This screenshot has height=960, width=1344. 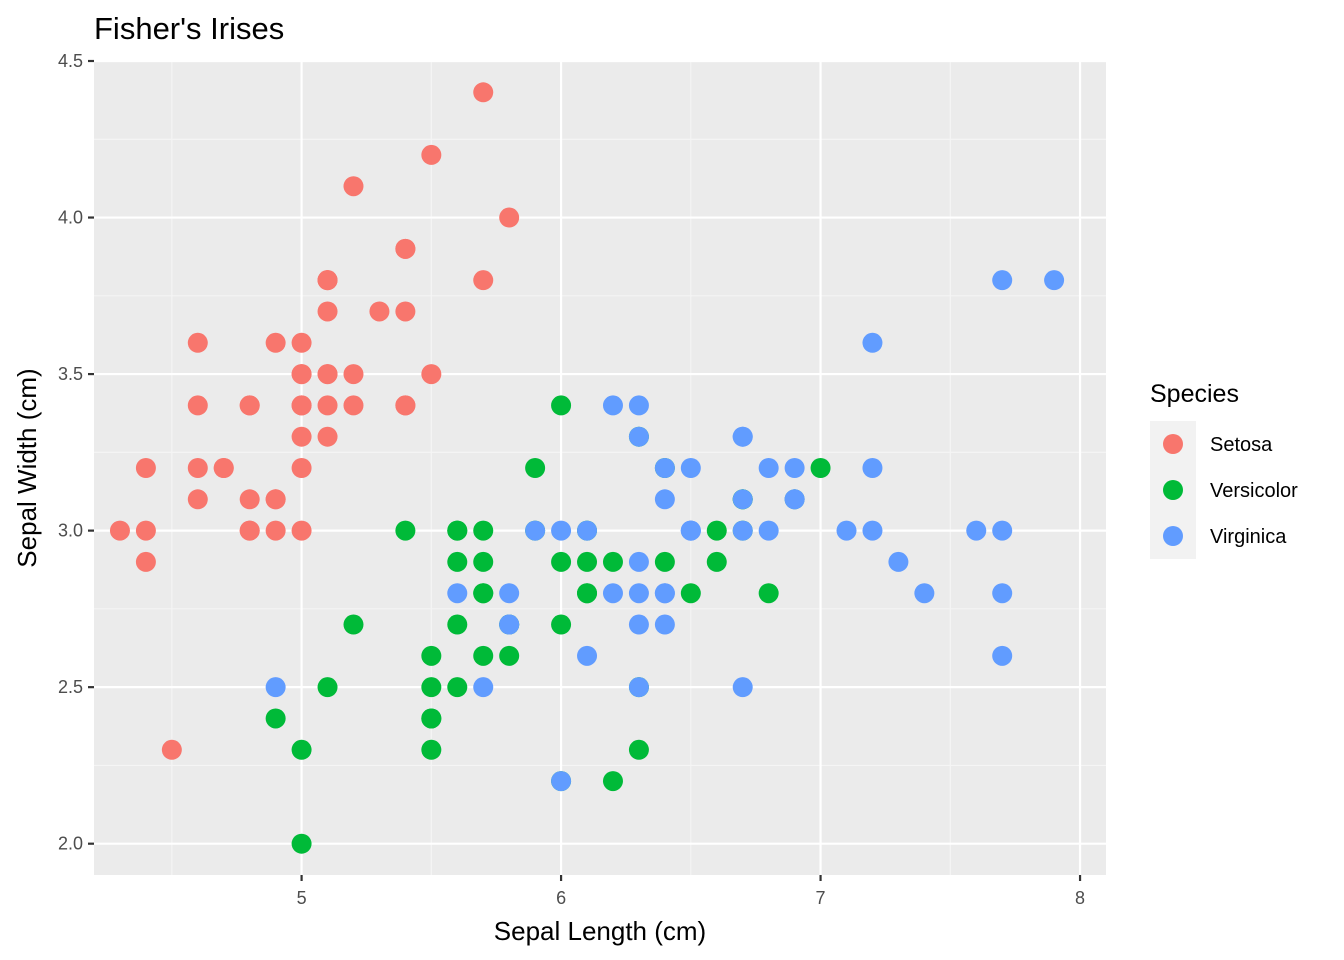 I want to click on chart-title: Fisher's Irises, so click(x=189, y=28).